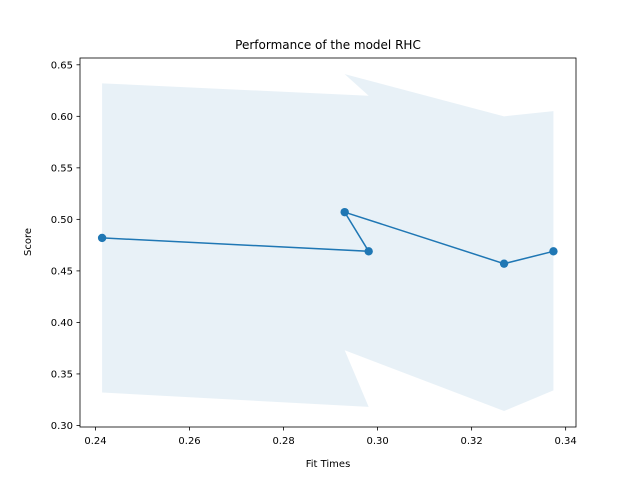 The height and width of the screenshot is (484, 640). Describe the element at coordinates (62, 117) in the screenshot. I see `y-tick-label: 0.60` at that location.